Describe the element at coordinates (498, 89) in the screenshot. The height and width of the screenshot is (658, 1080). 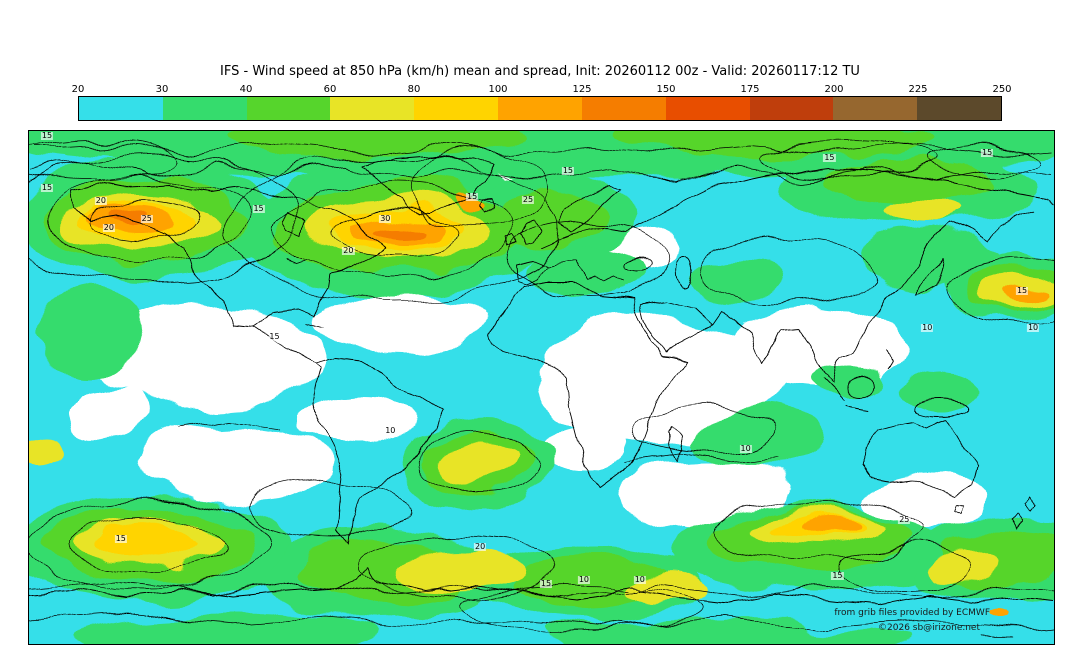
I see `colorbar-tick-label: 100` at that location.